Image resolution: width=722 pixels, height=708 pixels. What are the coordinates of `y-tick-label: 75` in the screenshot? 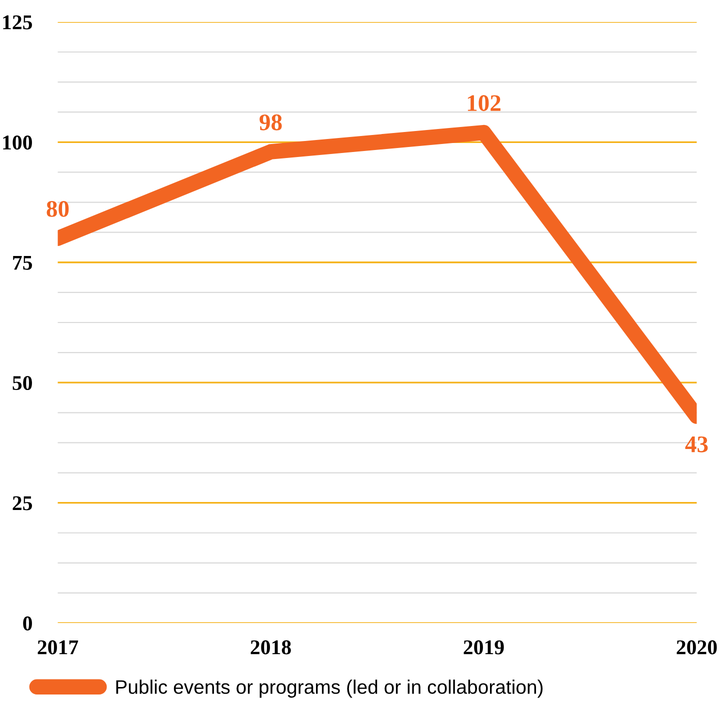 It's located at (22, 263).